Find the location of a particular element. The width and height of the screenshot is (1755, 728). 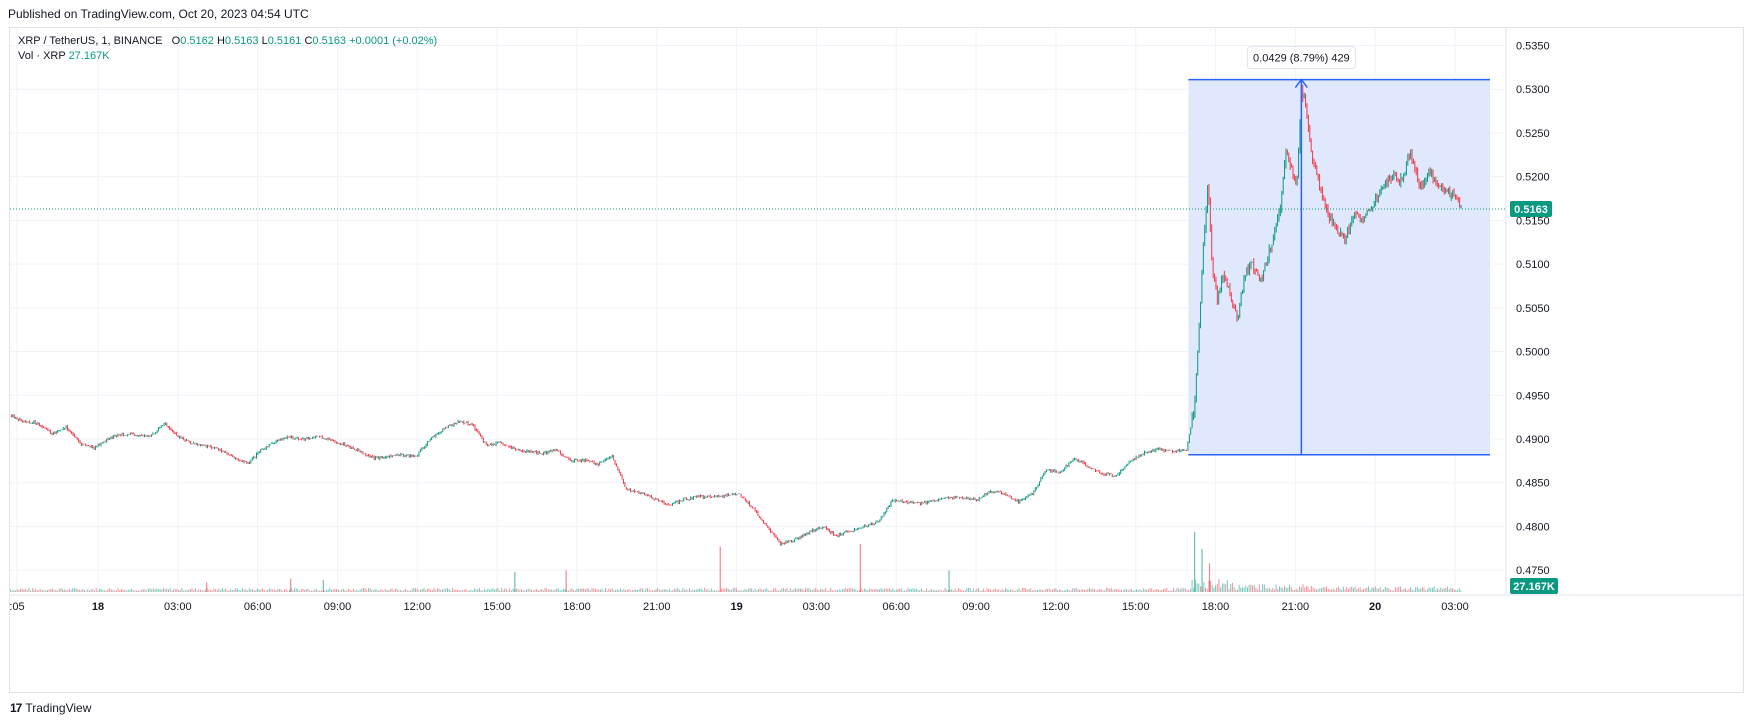

volume-spike is located at coordinates (1209, 577).